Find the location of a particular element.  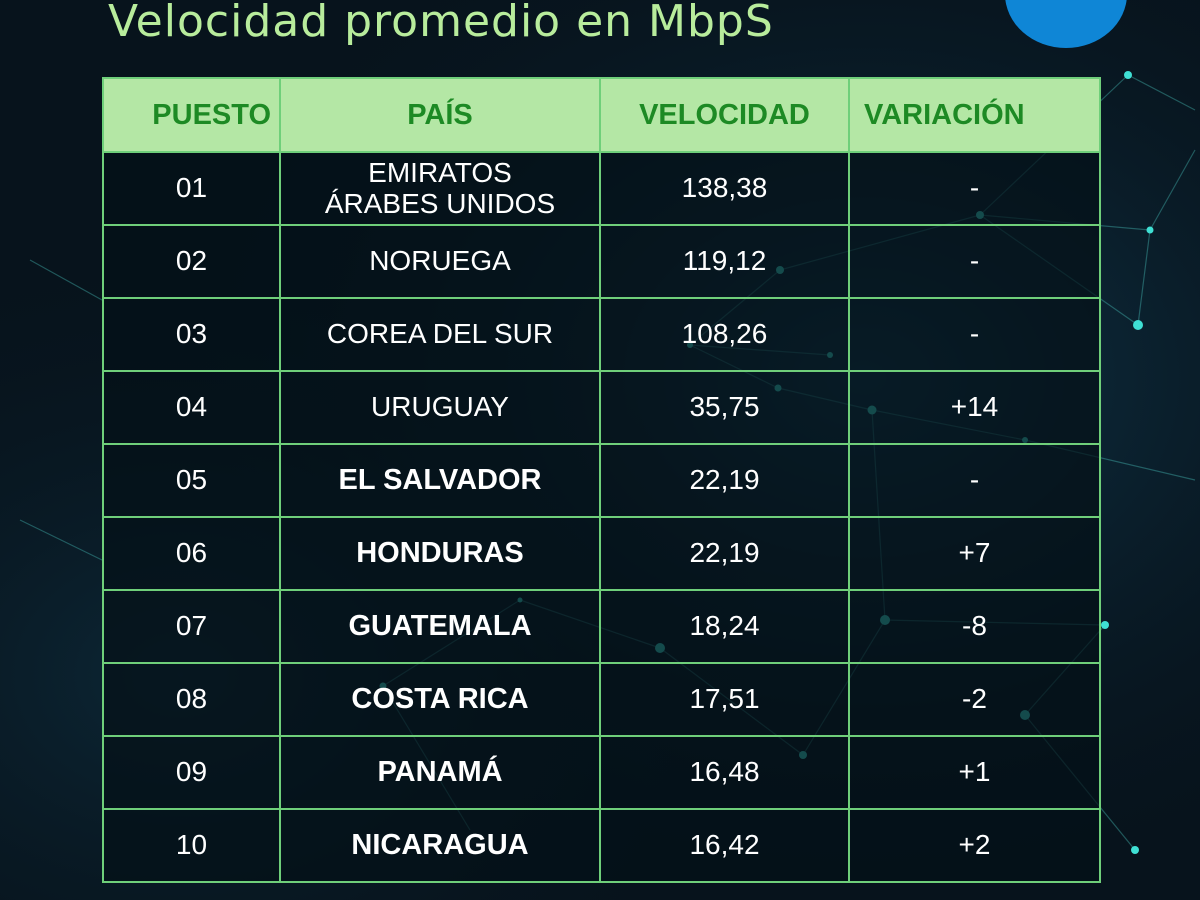

table-row: 02 NORUEGA 119,12- is located at coordinates (601, 261).